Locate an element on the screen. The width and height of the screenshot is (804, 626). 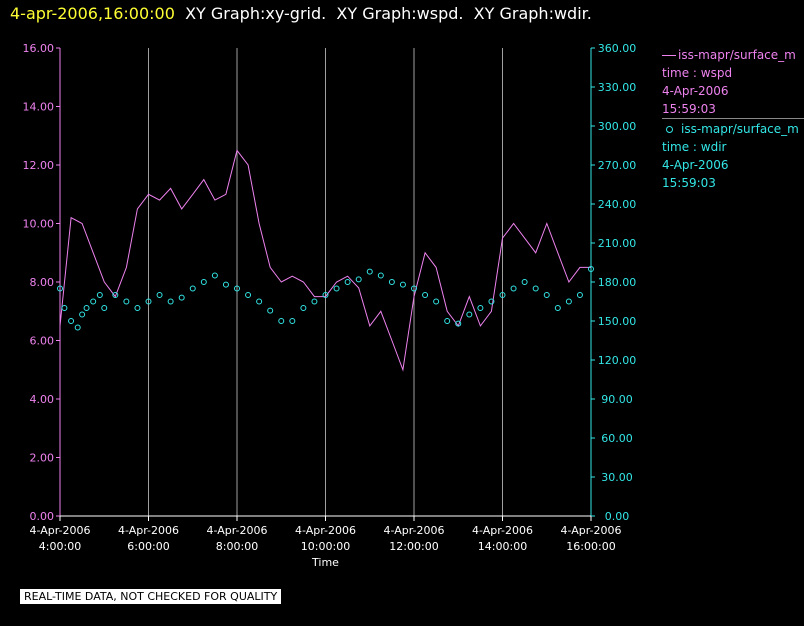
left-tick-label: 10.00 is located at coordinates (39, 224).